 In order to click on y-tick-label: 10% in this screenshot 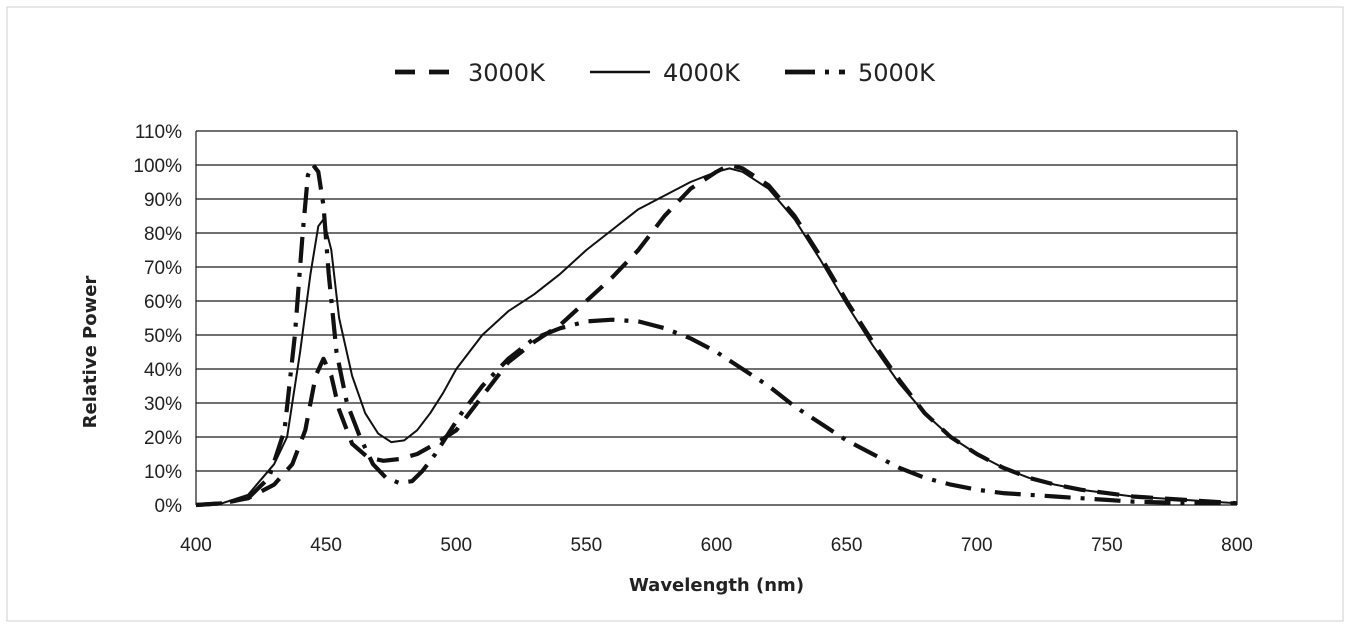, I will do `click(163, 472)`.